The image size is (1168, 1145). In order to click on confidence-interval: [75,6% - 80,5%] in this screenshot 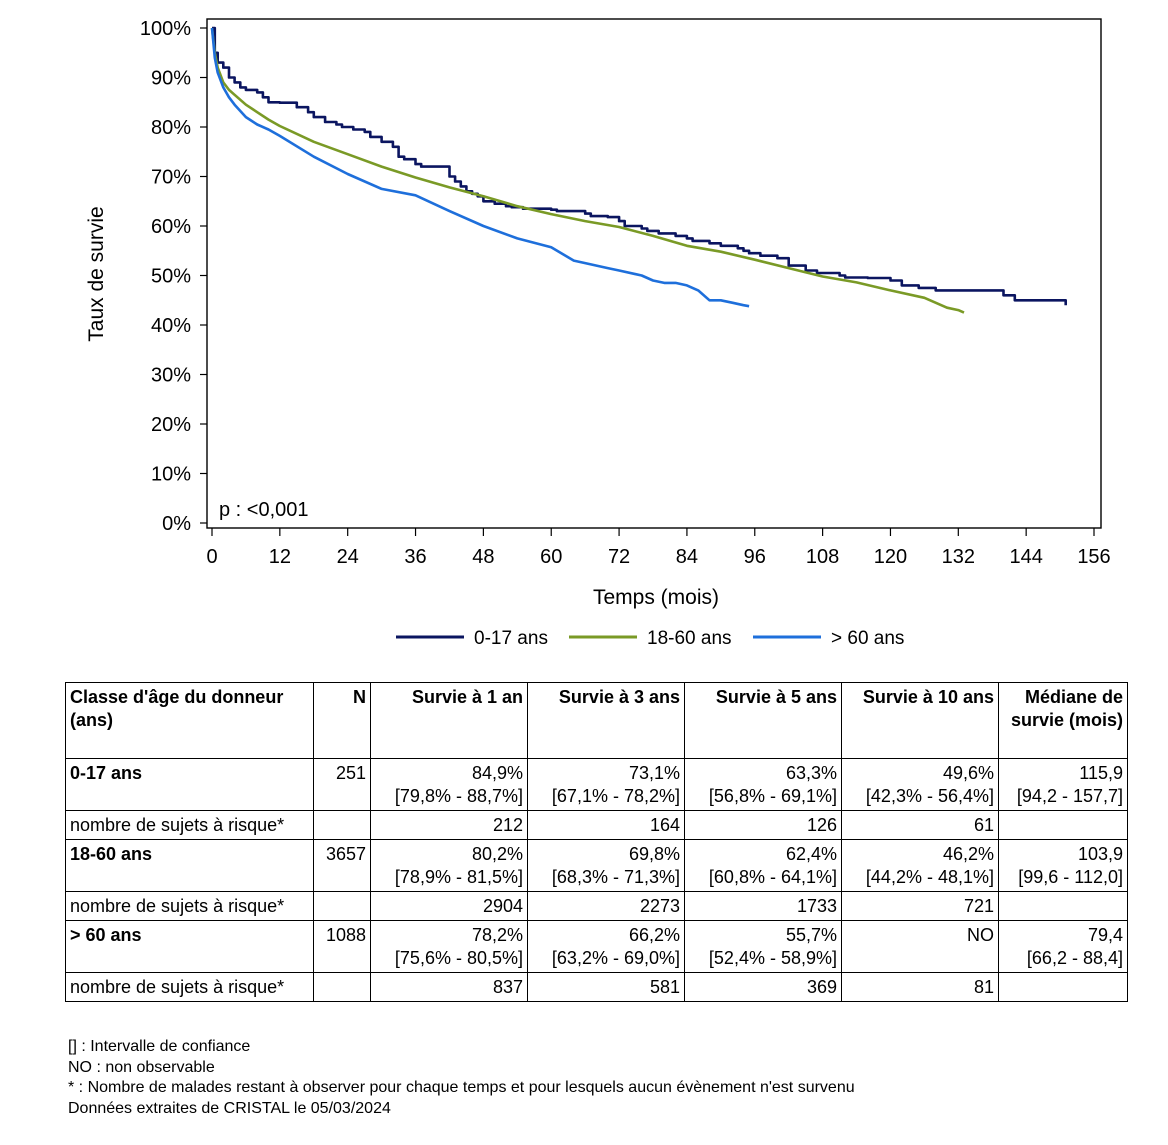, I will do `click(458, 958)`.